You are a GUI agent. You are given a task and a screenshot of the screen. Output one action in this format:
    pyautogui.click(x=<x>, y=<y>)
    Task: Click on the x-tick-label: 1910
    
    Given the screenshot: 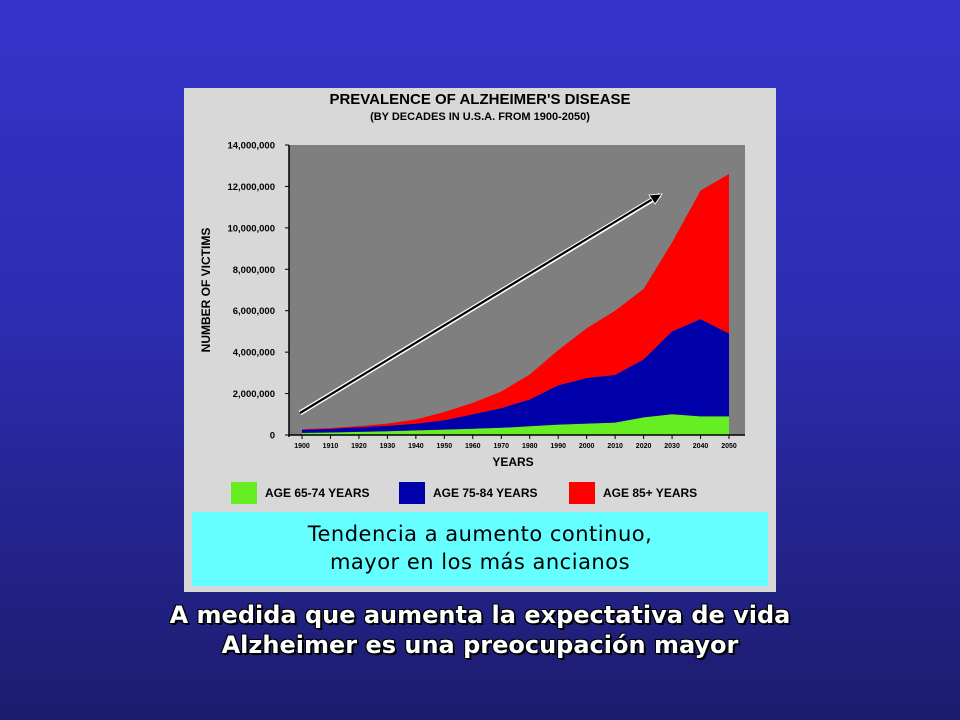 What is the action you would take?
    pyautogui.click(x=331, y=446)
    